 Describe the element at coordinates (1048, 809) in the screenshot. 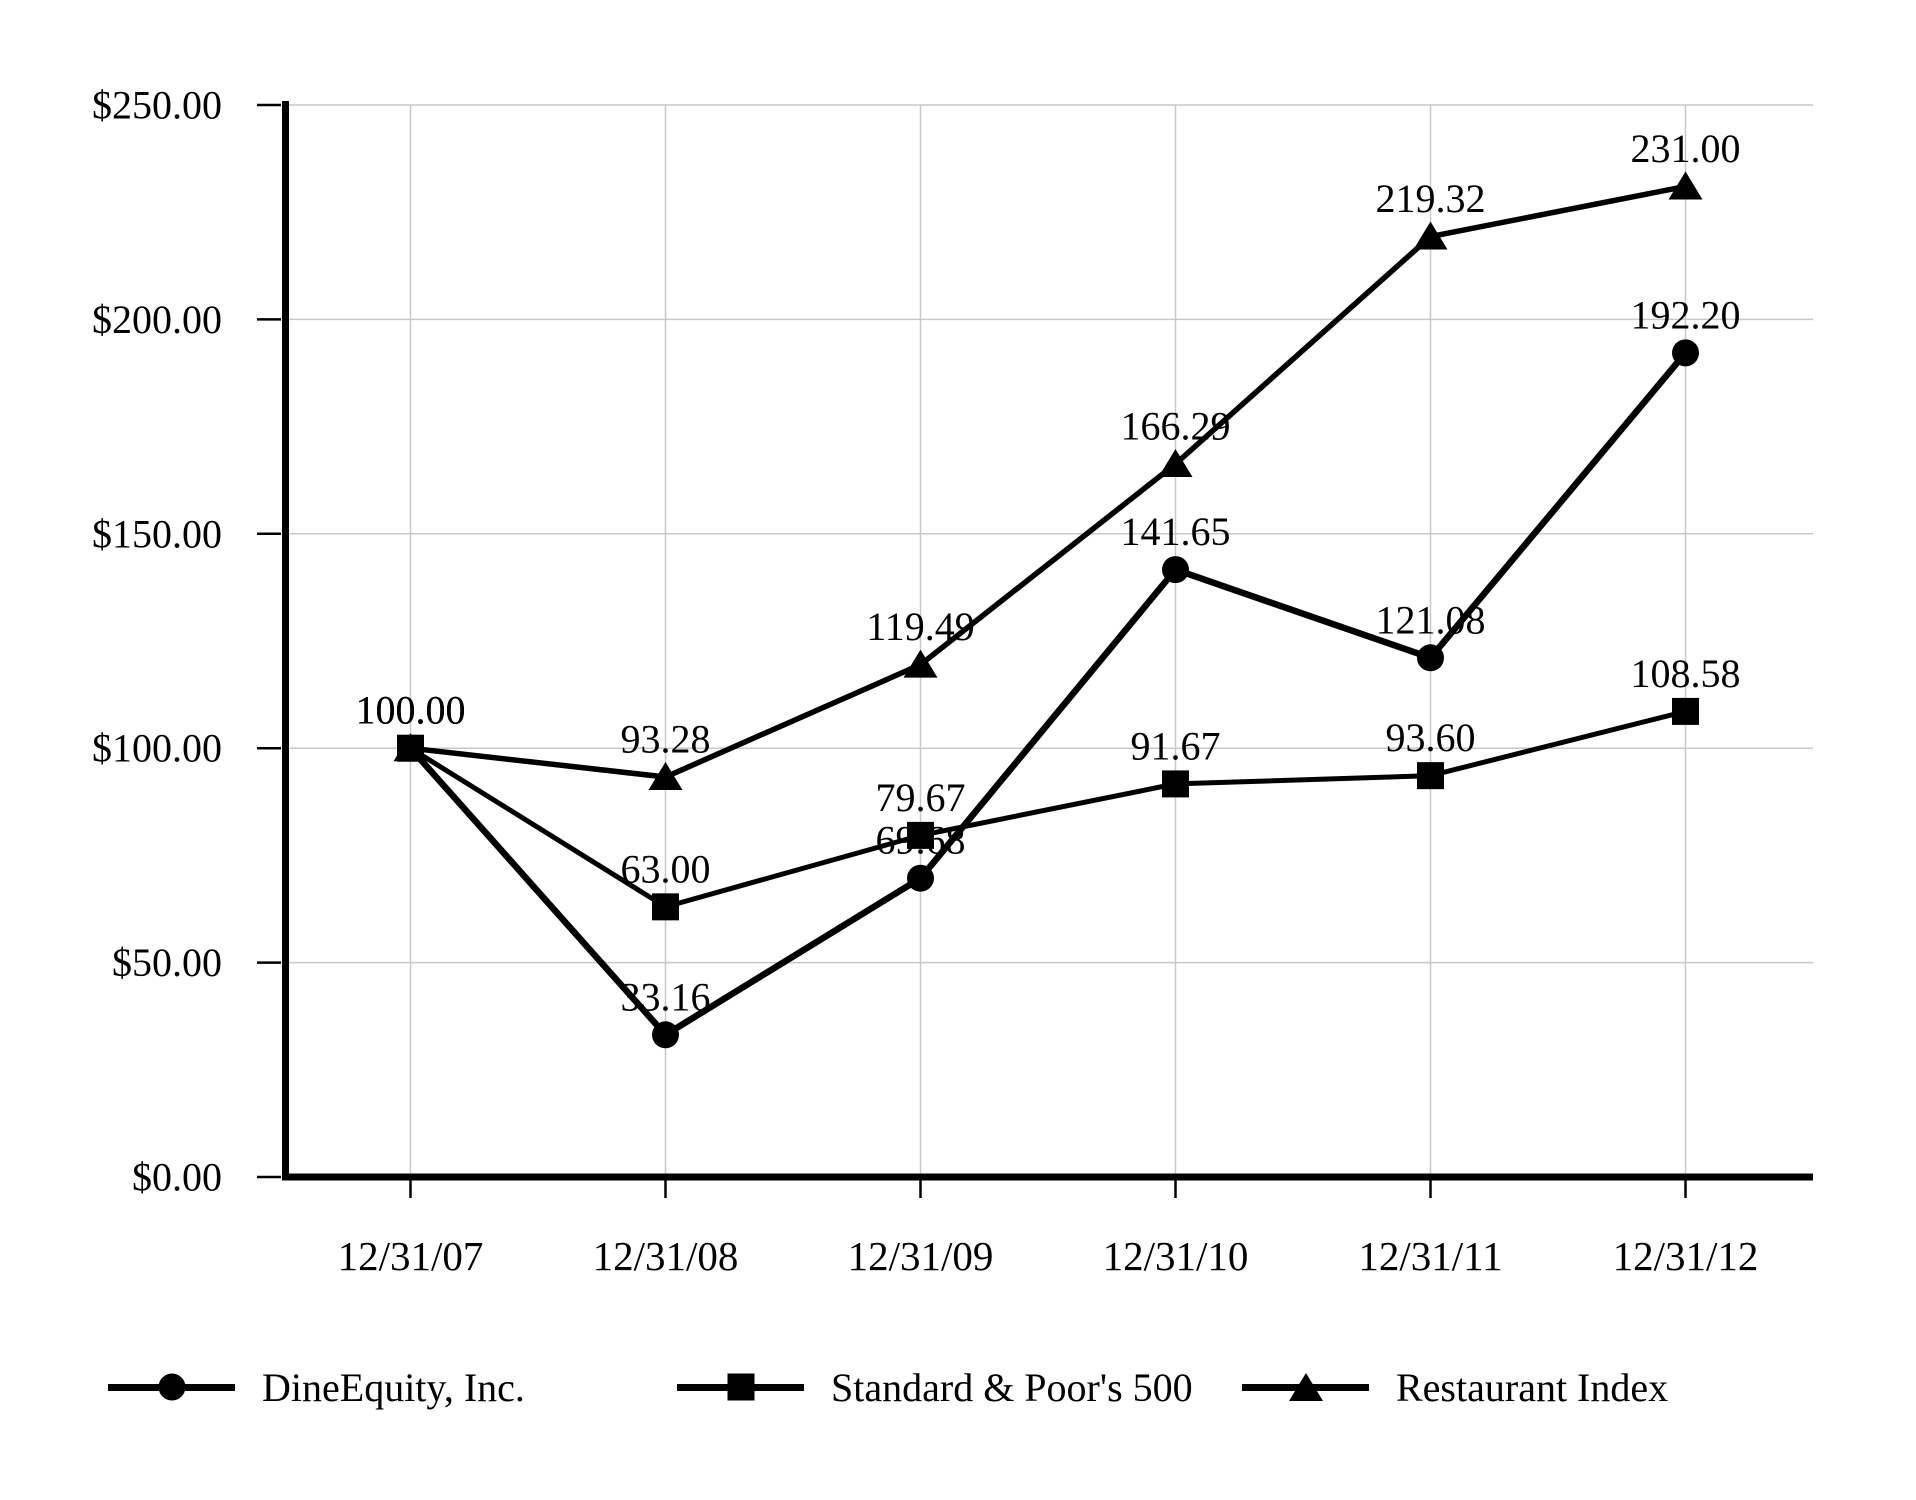

I see `series-line-square` at that location.